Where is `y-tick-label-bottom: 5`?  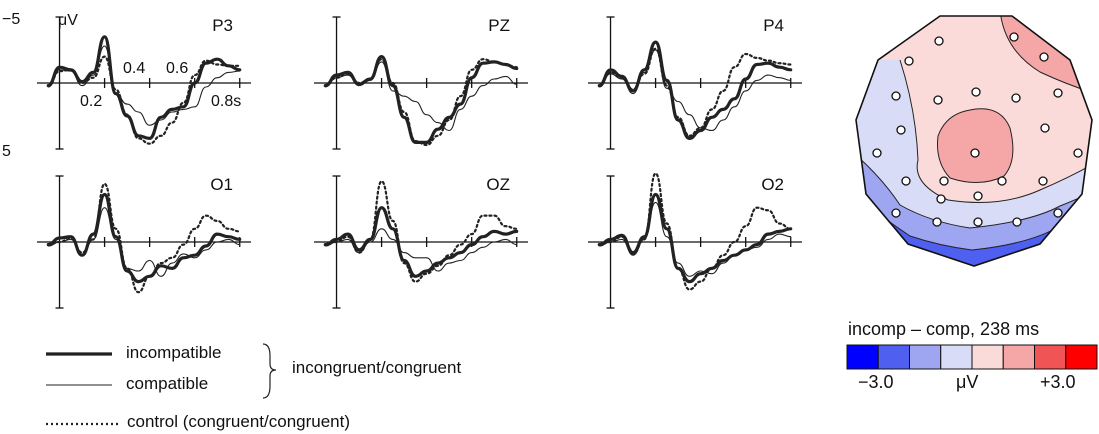 y-tick-label-bottom: 5 is located at coordinates (6, 151).